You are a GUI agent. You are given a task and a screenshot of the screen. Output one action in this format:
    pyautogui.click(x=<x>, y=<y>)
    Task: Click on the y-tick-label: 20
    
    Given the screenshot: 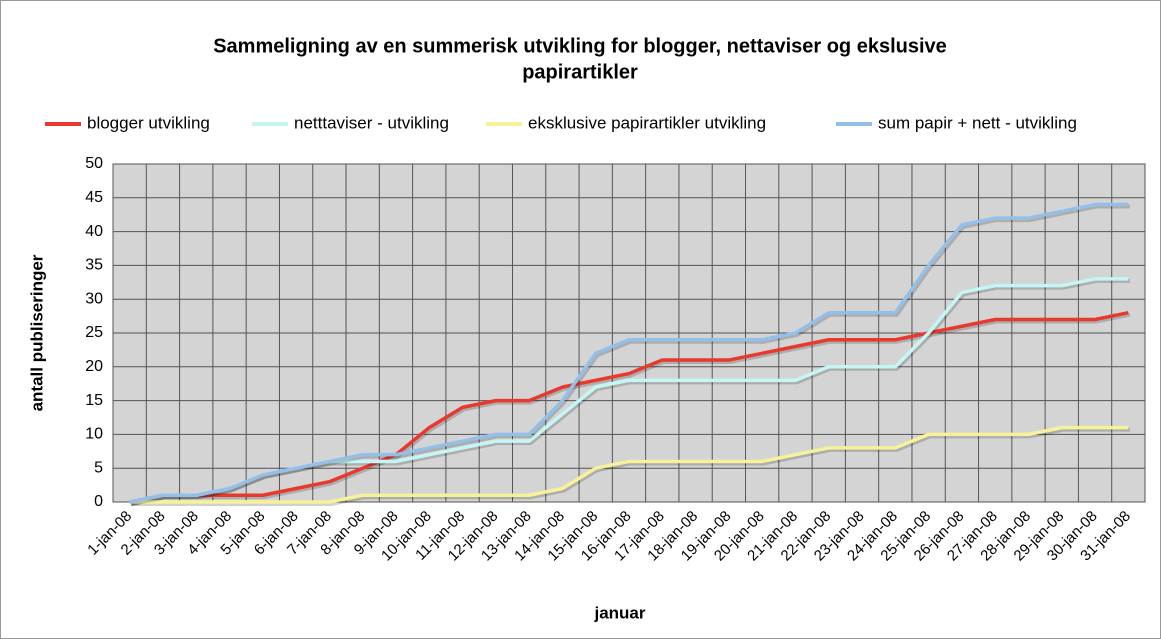 What is the action you would take?
    pyautogui.click(x=94, y=366)
    